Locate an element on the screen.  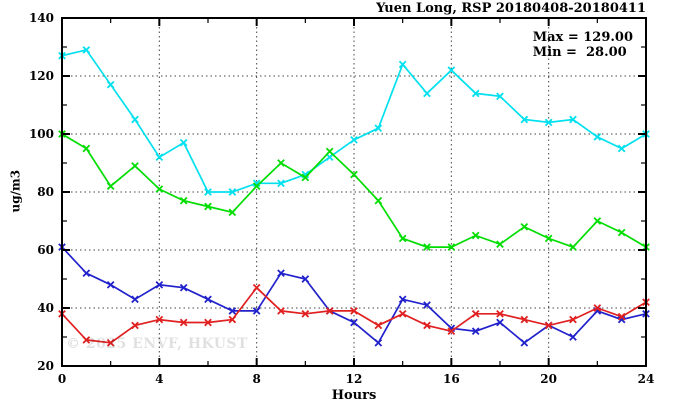
x-tick-label: 24 is located at coordinates (646, 379).